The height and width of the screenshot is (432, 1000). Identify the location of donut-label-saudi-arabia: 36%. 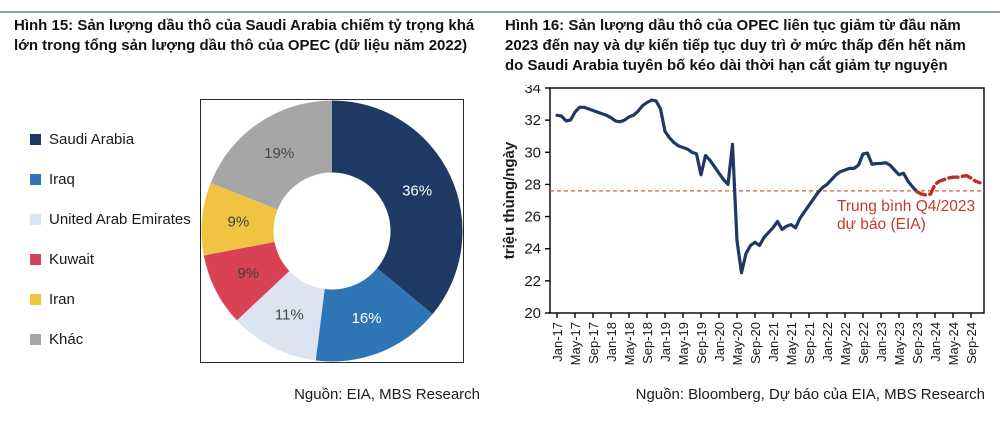
(417, 191).